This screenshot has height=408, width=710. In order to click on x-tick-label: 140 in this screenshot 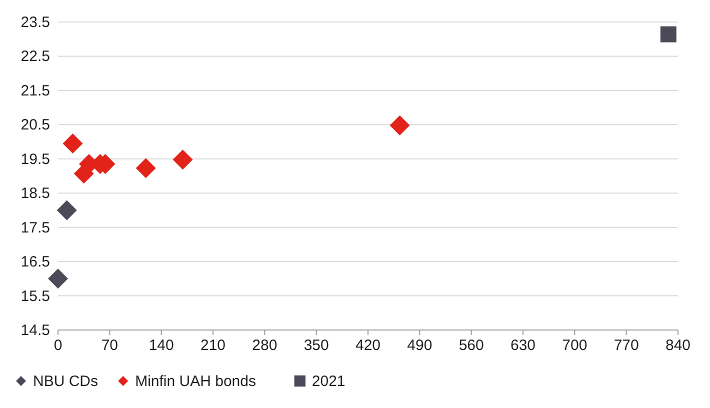, I will do `click(161, 345)`.